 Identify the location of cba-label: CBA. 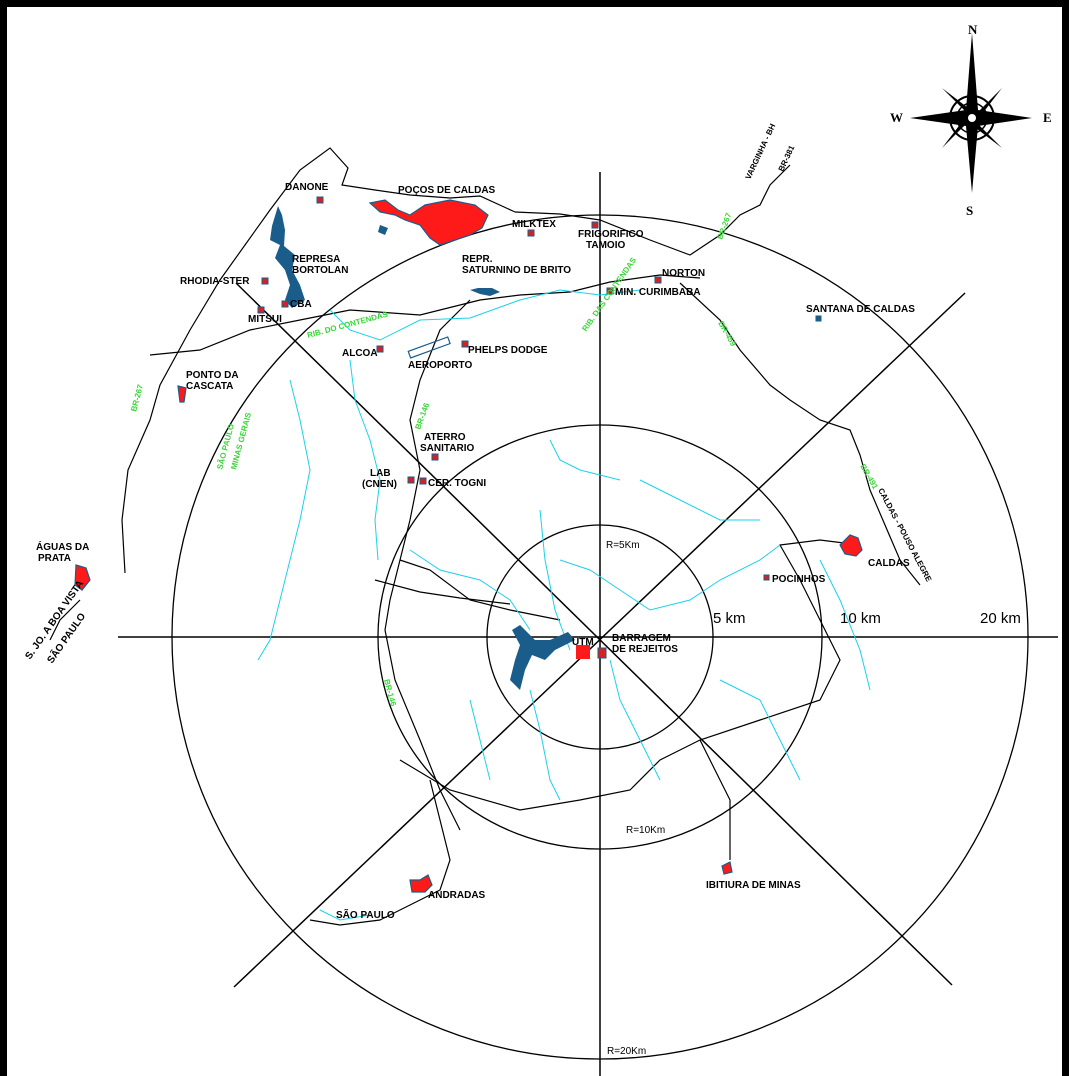
(301, 304).